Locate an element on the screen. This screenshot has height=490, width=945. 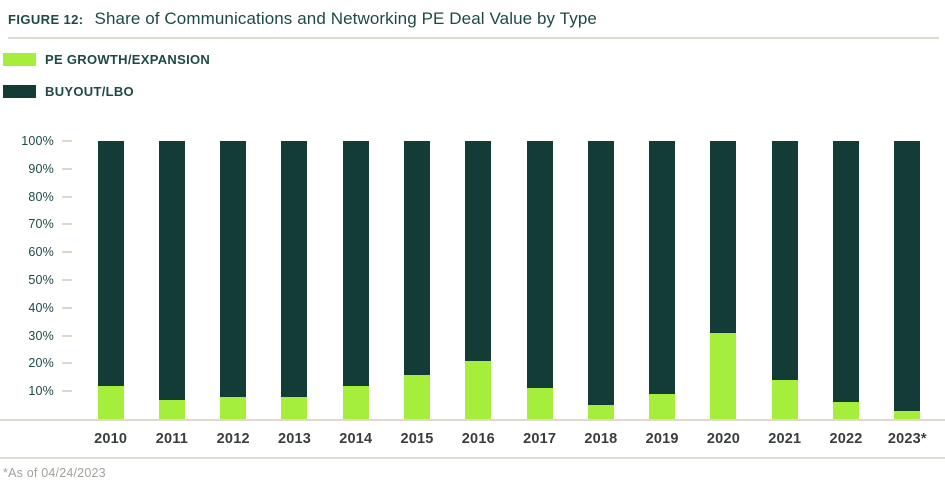
stacked-bar-2018 is located at coordinates (600, 280).